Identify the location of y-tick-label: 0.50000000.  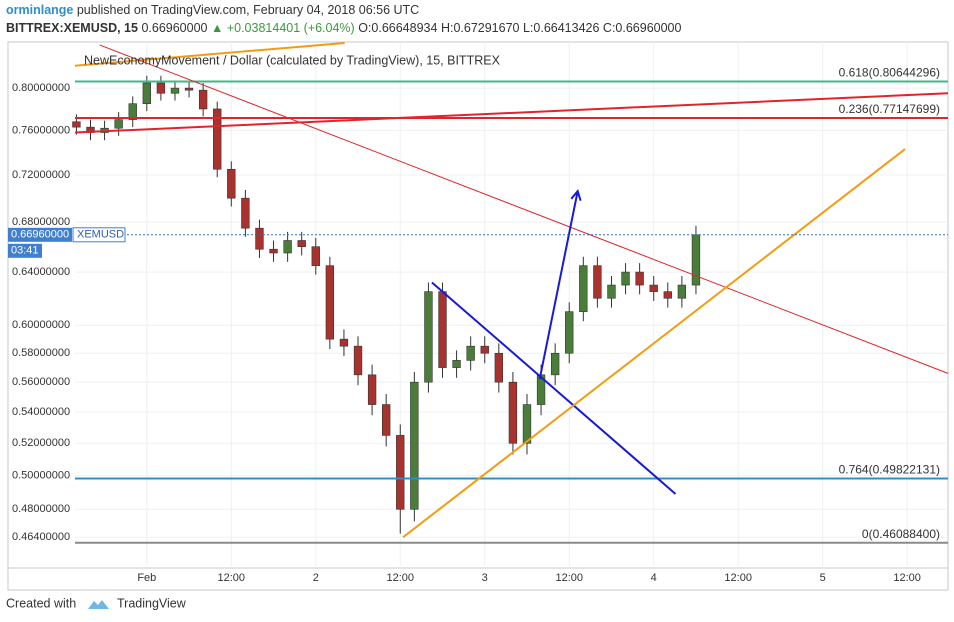
(41, 476).